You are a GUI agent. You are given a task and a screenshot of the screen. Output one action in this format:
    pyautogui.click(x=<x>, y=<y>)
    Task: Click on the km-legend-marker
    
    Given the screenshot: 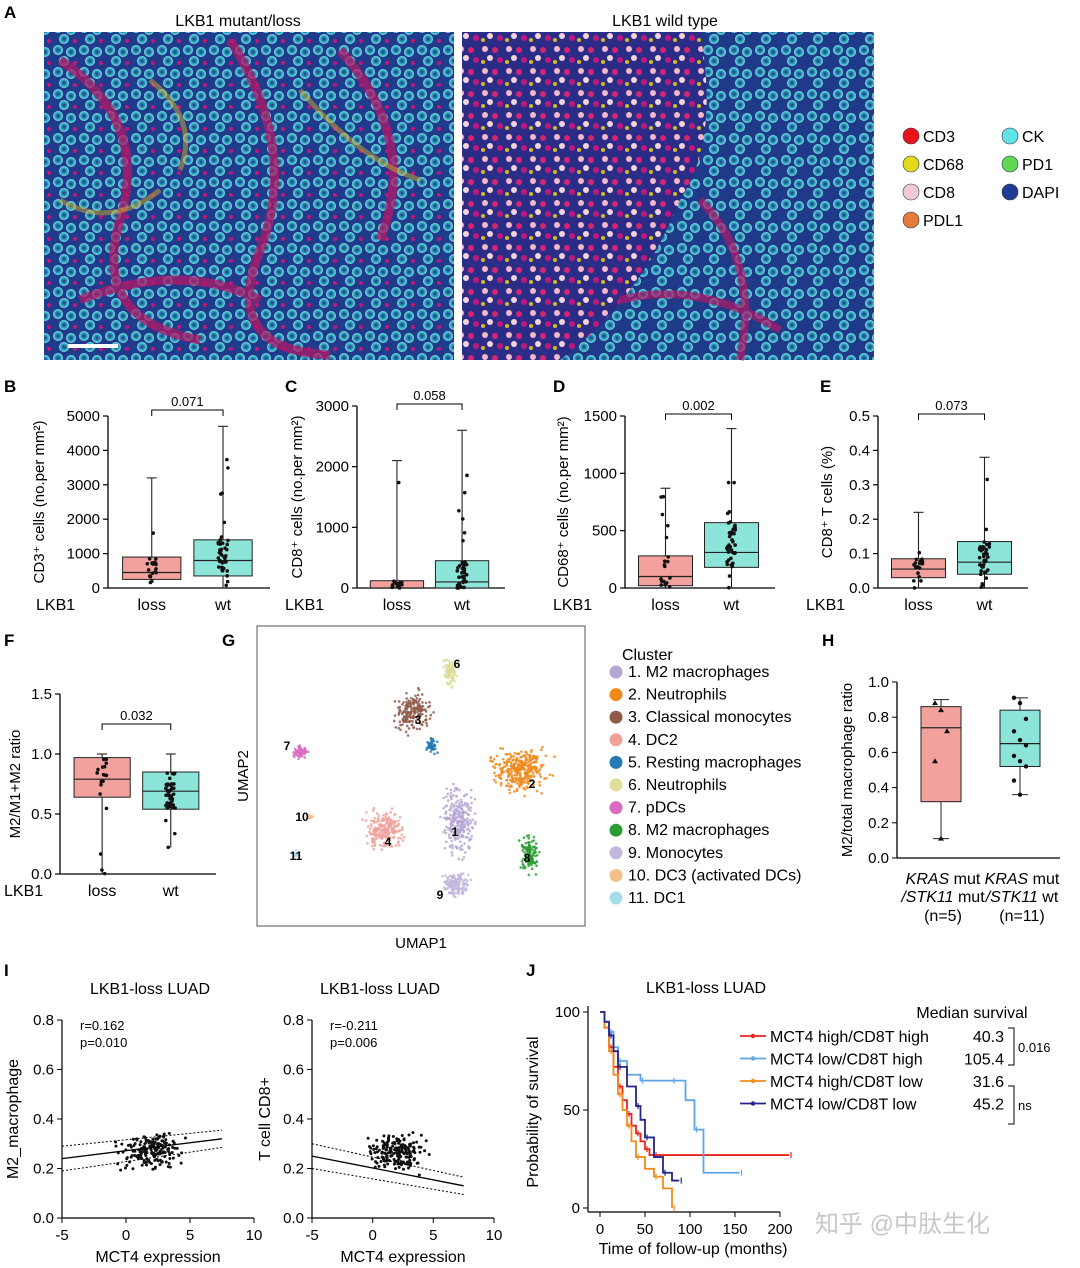 What is the action you would take?
    pyautogui.click(x=753, y=1103)
    